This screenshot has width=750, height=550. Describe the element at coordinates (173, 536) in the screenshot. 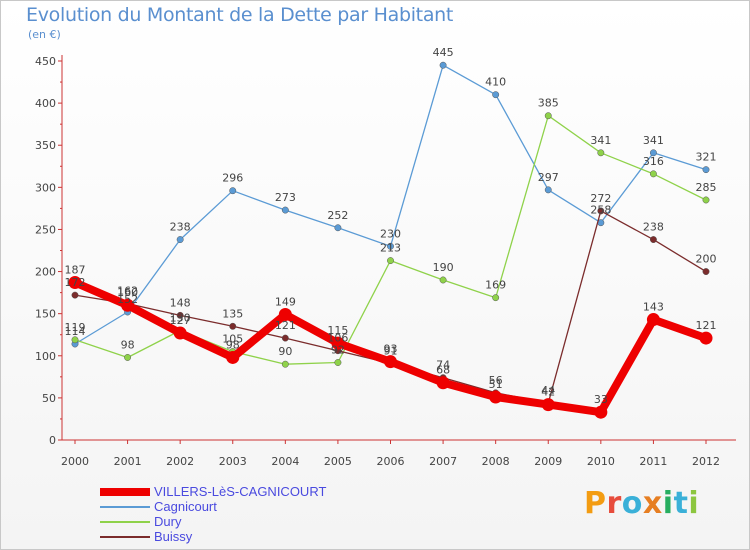

I see `legend-label-buissy: Buissy` at that location.